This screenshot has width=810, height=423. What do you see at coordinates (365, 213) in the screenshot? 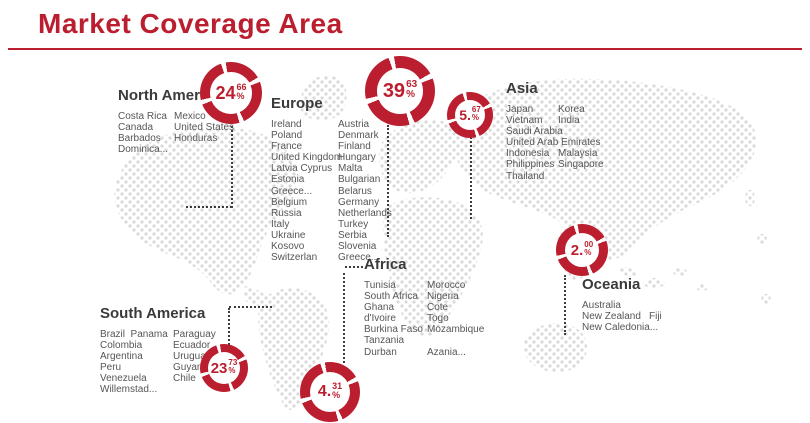
I see `country-item: Netherlands` at bounding box center [365, 213].